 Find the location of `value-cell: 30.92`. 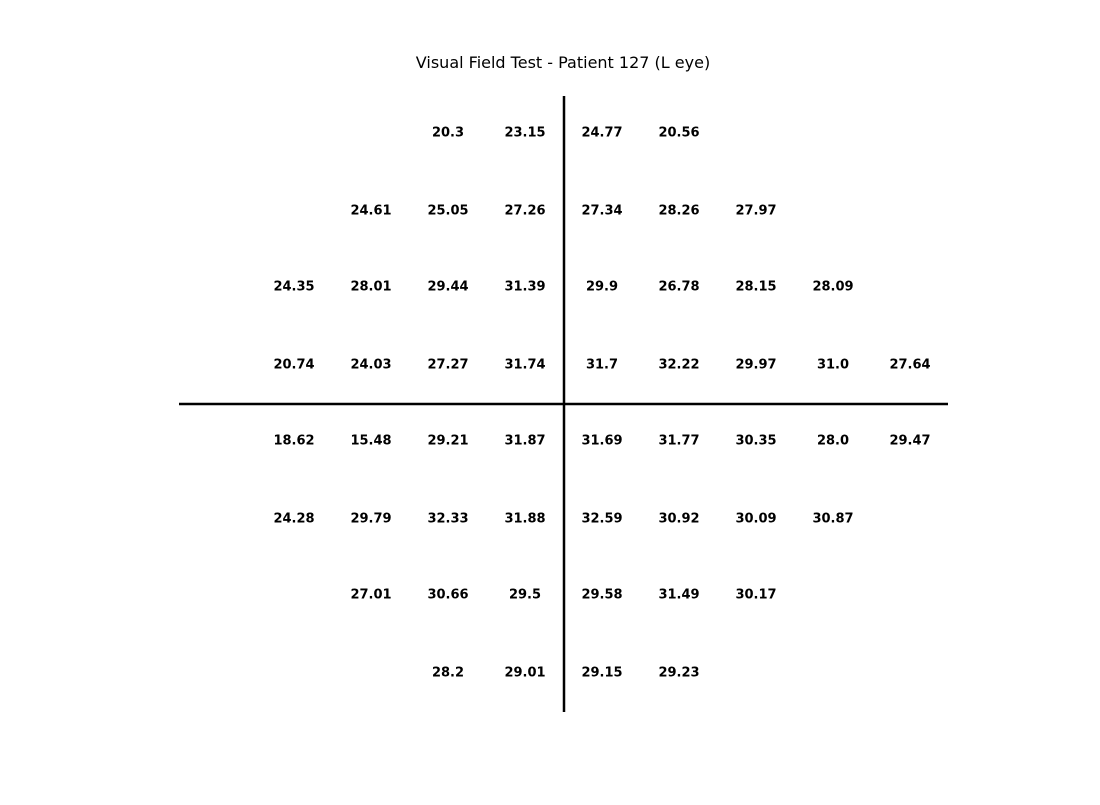

value-cell: 30.92 is located at coordinates (678, 519).